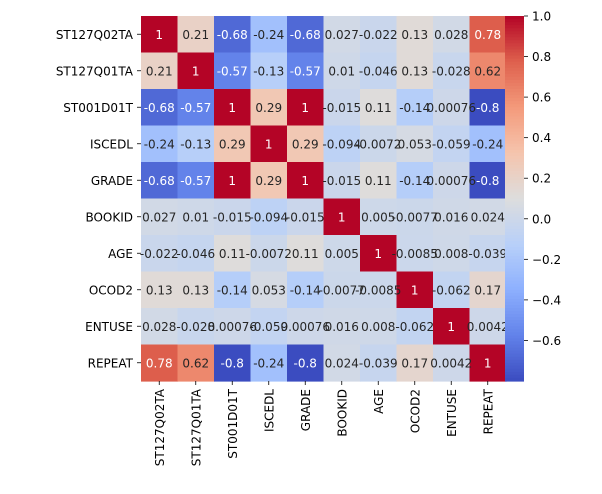 The width and height of the screenshot is (602, 494). I want to click on cell-value-label: 0.62, so click(195, 363).